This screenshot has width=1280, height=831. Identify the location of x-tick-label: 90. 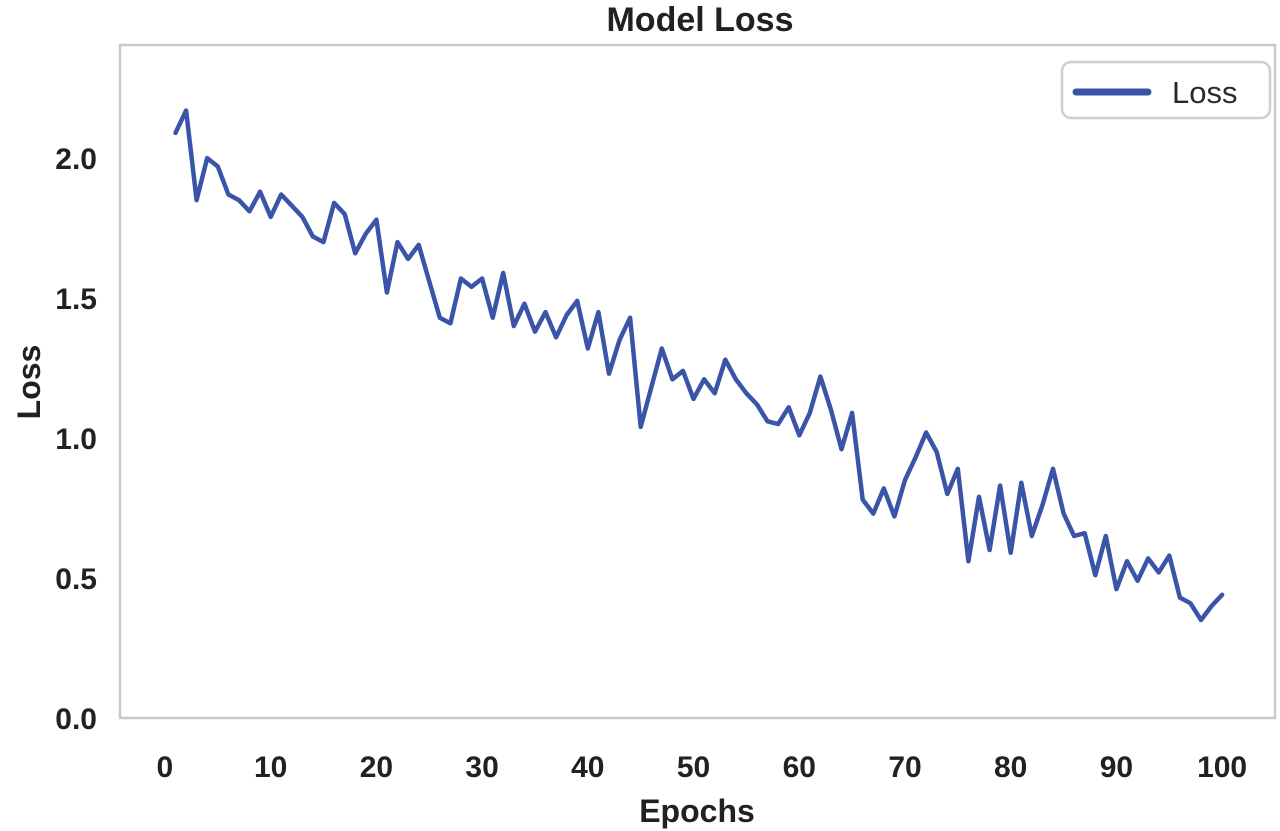
(1116, 767).